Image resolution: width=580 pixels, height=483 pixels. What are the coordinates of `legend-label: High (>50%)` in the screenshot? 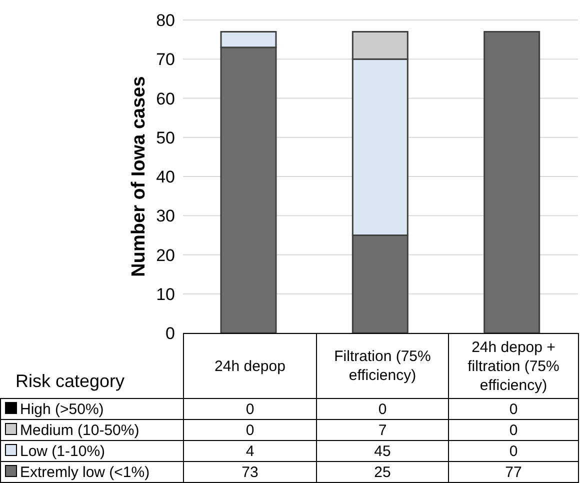 It's located at (92, 409).